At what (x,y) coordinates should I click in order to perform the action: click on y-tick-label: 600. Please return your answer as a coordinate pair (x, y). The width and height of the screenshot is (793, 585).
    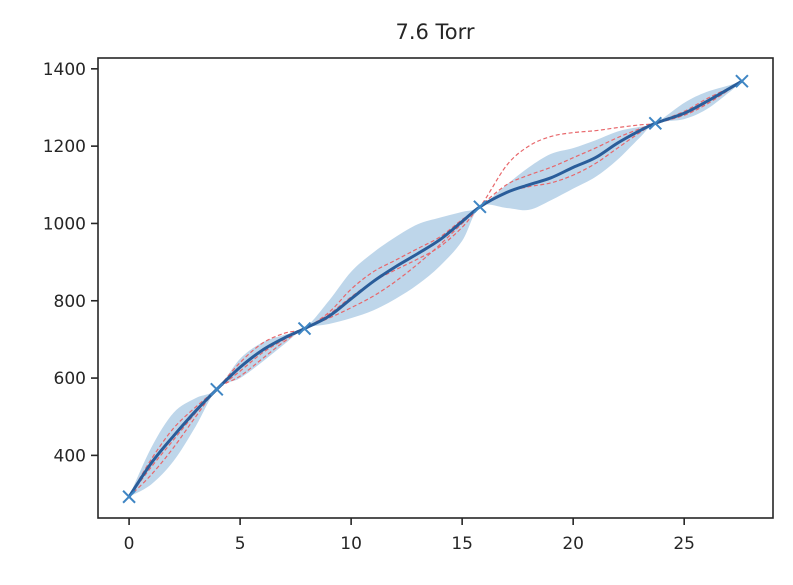
    Looking at the image, I should click on (70, 379).